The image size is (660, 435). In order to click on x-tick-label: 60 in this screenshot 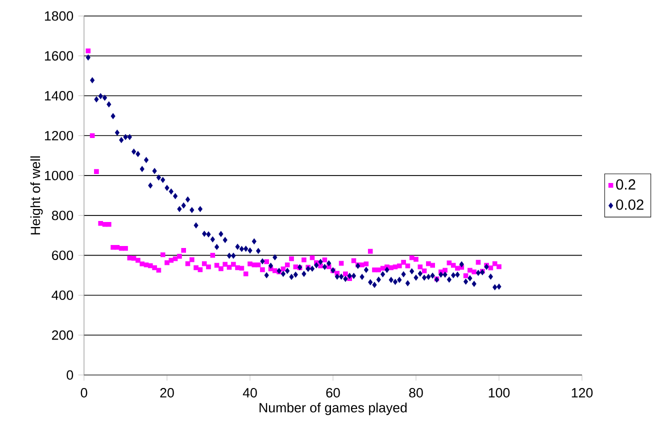, I will do `click(333, 393)`.